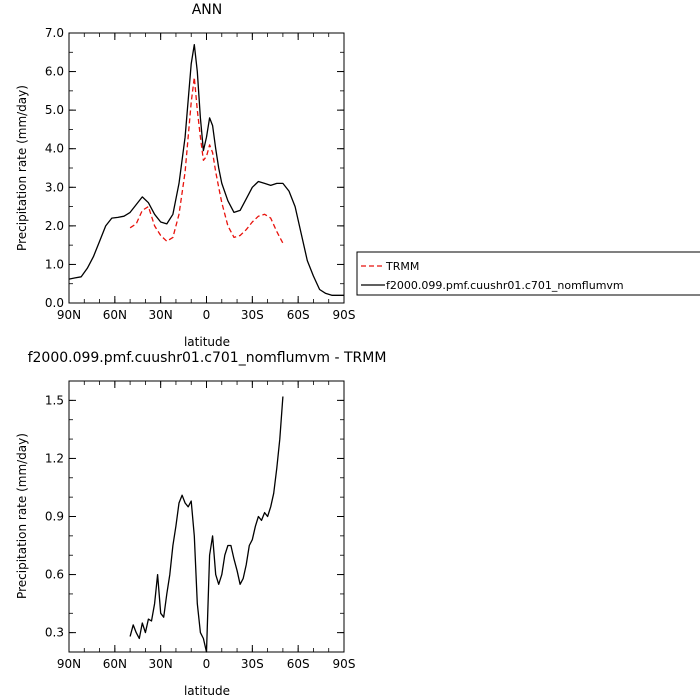 This screenshot has width=700, height=700. What do you see at coordinates (252, 315) in the screenshot?
I see `top-x-tick-label: 30S` at bounding box center [252, 315].